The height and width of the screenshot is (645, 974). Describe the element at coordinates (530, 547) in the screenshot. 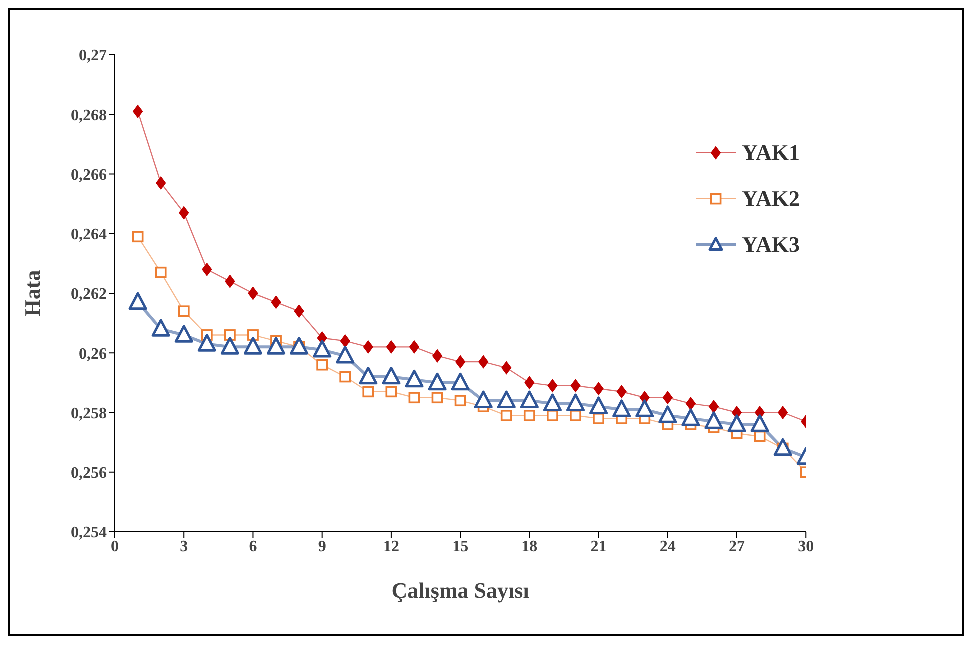

I see `x-tick-label: 18` at that location.